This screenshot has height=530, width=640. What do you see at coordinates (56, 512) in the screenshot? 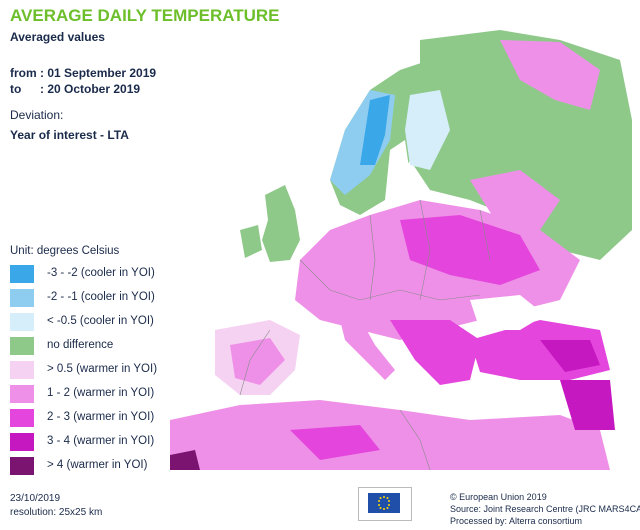
I see `footer-resolution: resolution: 25x25 km` at bounding box center [56, 512].